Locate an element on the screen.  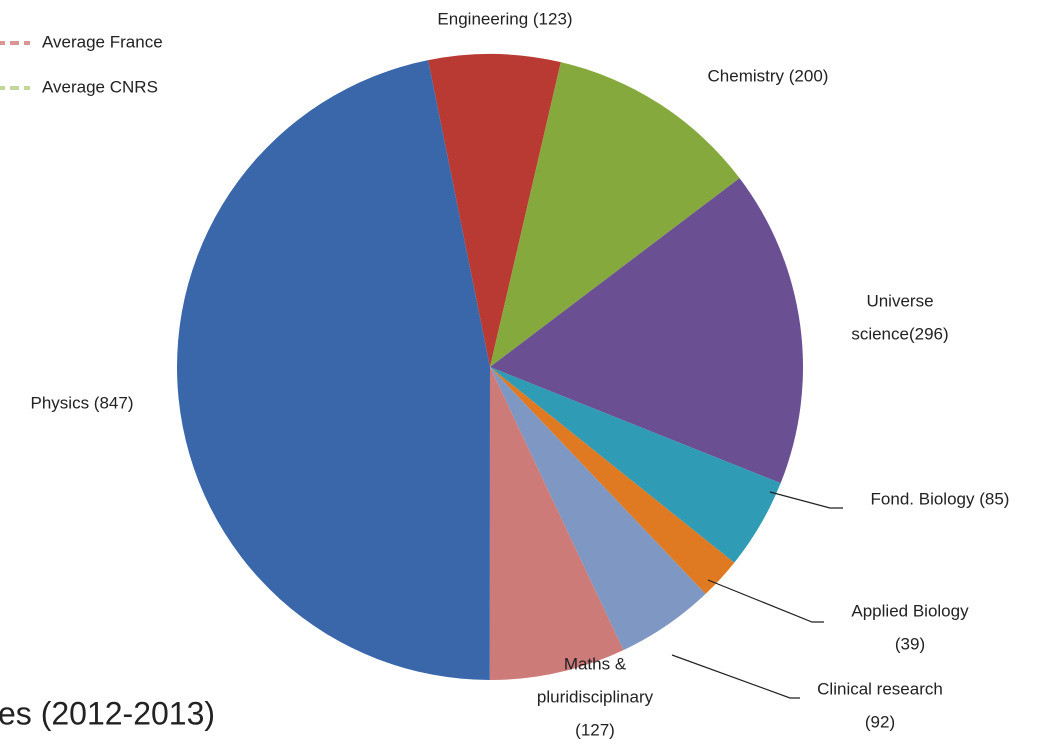
data-label: (39) is located at coordinates (910, 643).